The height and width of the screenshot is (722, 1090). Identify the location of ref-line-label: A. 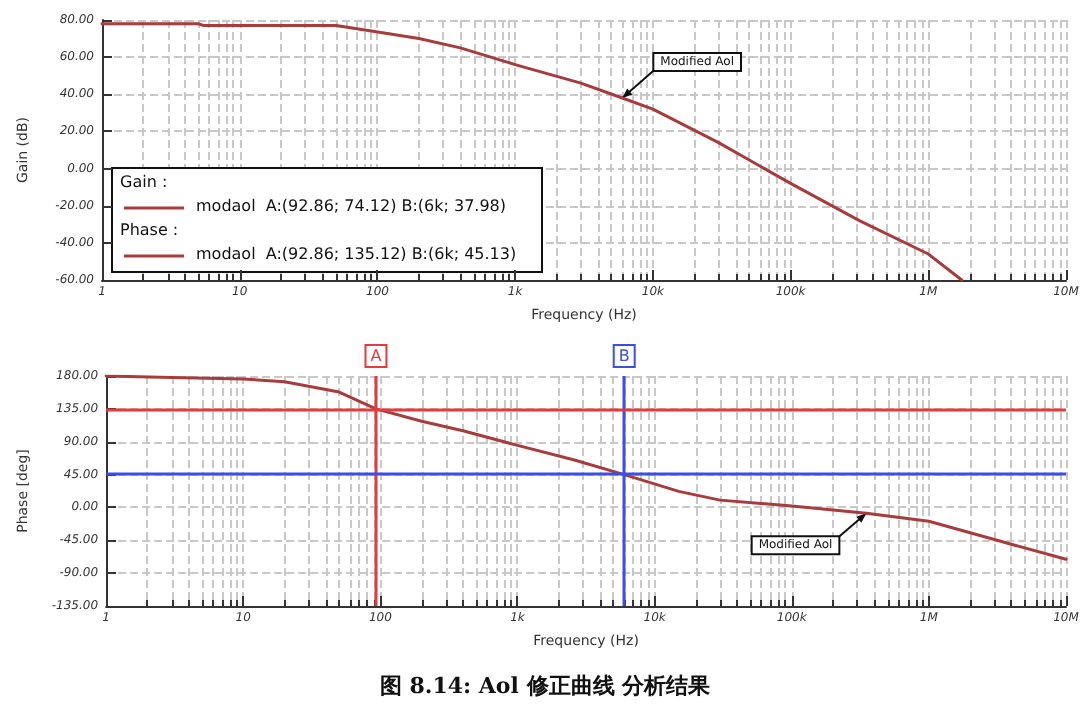
(376, 356).